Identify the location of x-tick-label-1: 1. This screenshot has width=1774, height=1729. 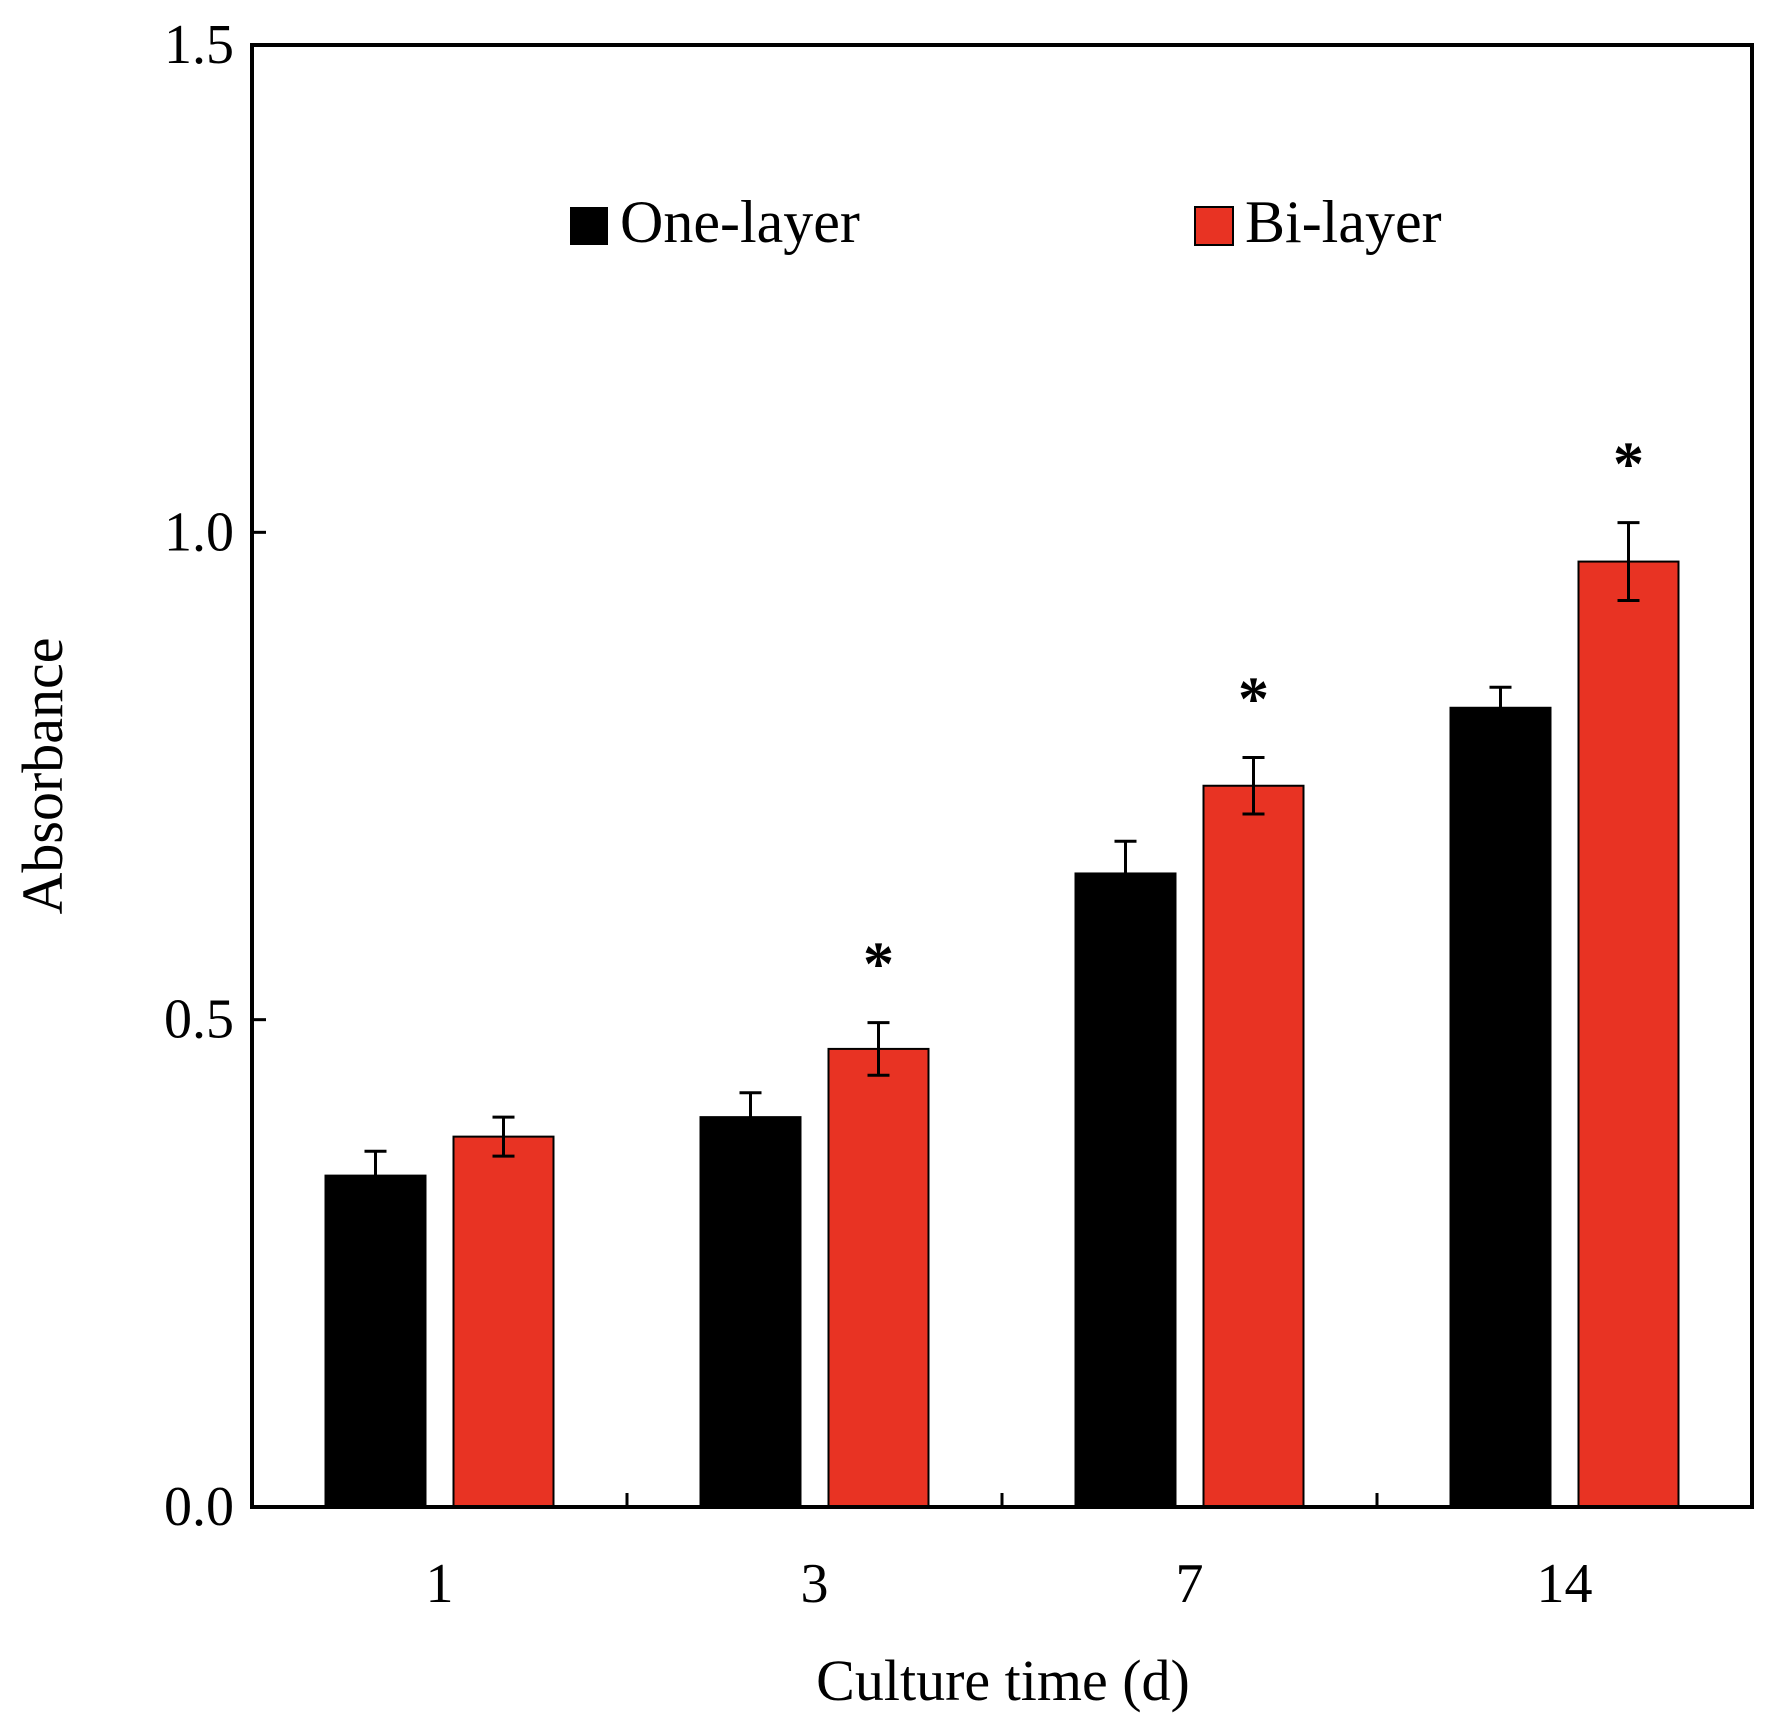
(440, 1584).